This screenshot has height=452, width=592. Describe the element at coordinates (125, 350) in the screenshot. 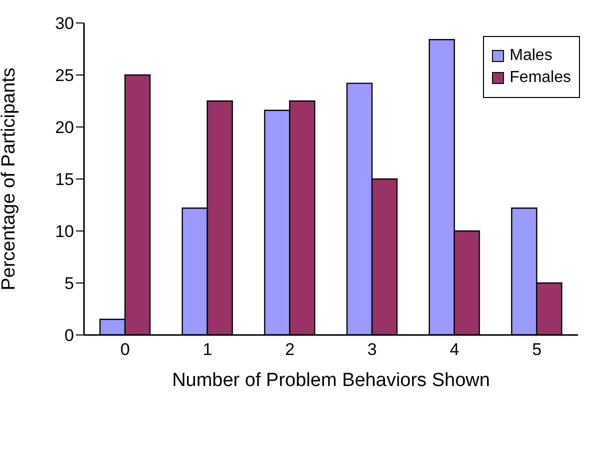

I see `x-tick-label: 0` at that location.